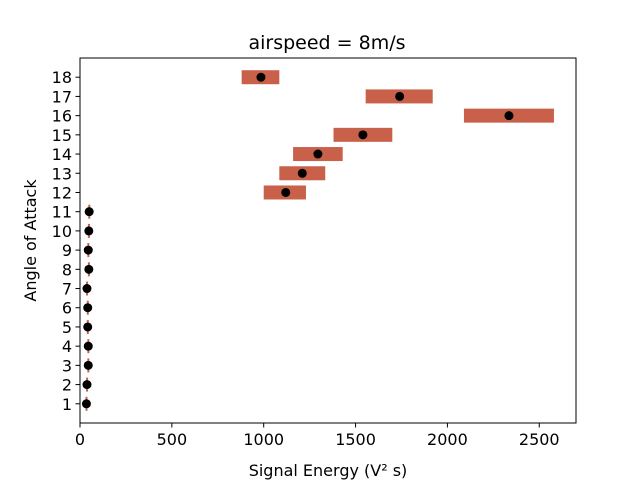  Describe the element at coordinates (62, 116) in the screenshot. I see `y-tick-label-16: 16` at that location.